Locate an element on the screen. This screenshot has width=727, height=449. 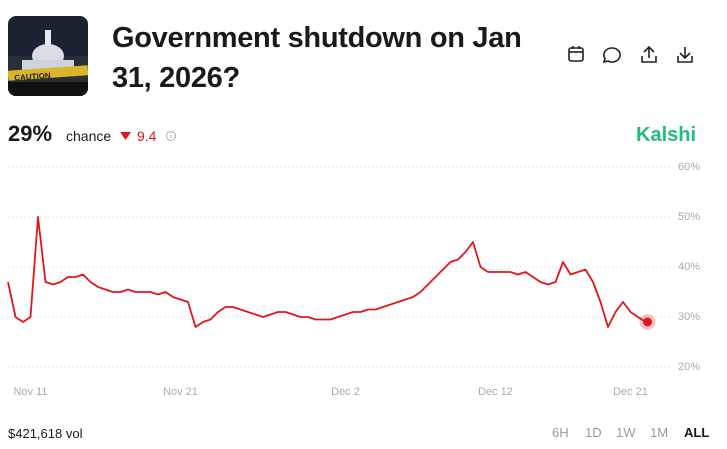
chance-value: 29% is located at coordinates (30, 133).